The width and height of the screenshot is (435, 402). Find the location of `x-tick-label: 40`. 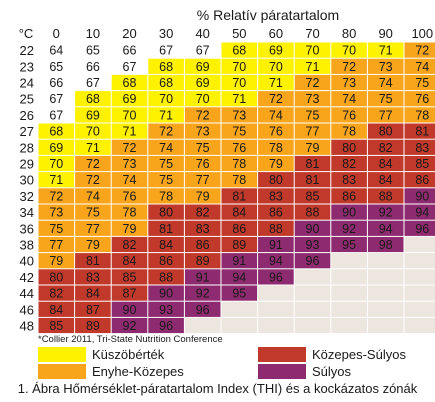

x-tick-label: 40 is located at coordinates (202, 33).